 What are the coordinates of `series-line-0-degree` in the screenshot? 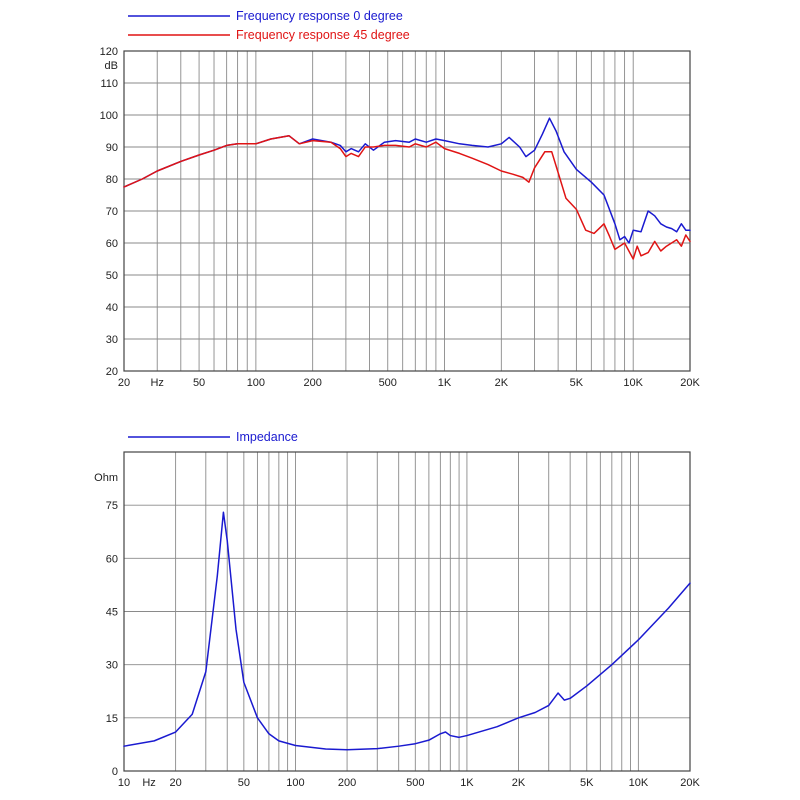 It's located at (407, 180).